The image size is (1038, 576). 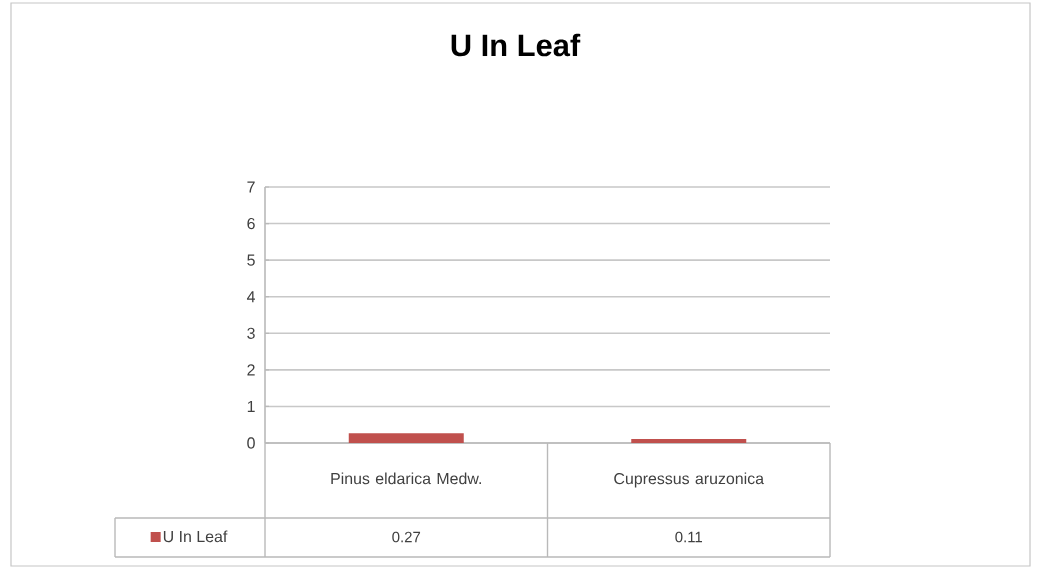 What do you see at coordinates (406, 478) in the screenshot?
I see `x-tick-label: Pinus eldarica Medw.` at bounding box center [406, 478].